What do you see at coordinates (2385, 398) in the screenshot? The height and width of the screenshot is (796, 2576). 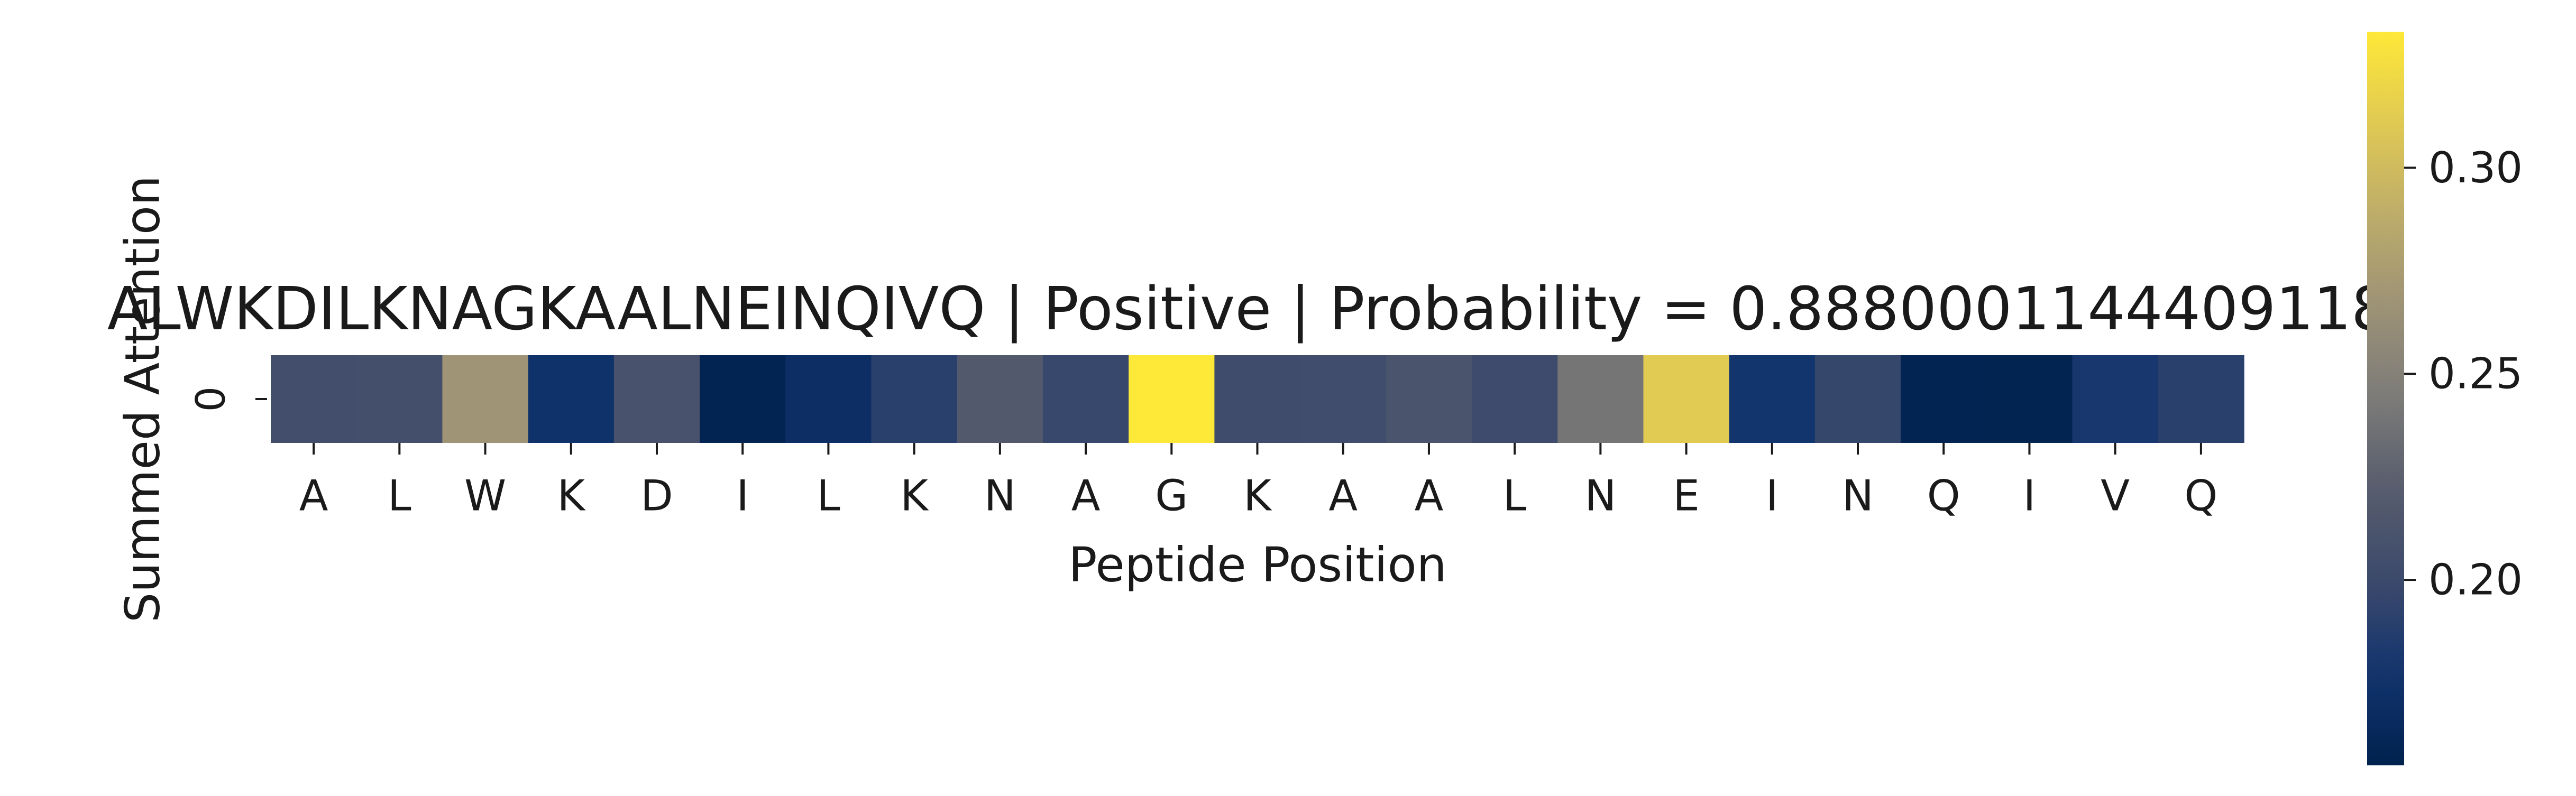 I see `colorbar` at bounding box center [2385, 398].